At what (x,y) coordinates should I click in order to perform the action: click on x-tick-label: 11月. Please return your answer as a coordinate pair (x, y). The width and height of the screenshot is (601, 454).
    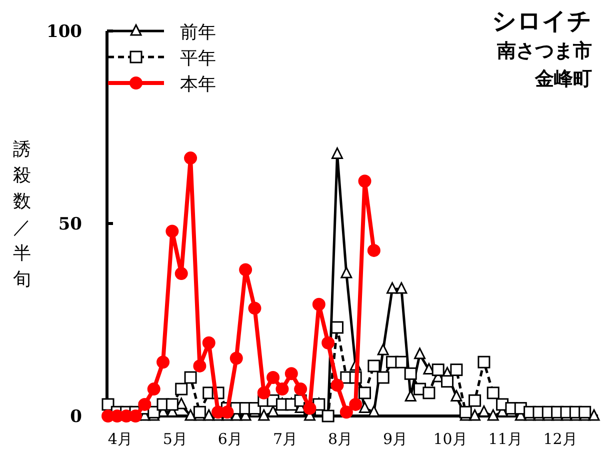
    Looking at the image, I should click on (505, 439).